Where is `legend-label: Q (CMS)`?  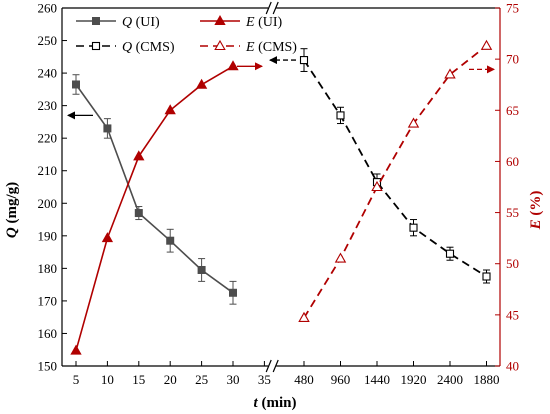 legend-label: Q (CMS) is located at coordinates (148, 47).